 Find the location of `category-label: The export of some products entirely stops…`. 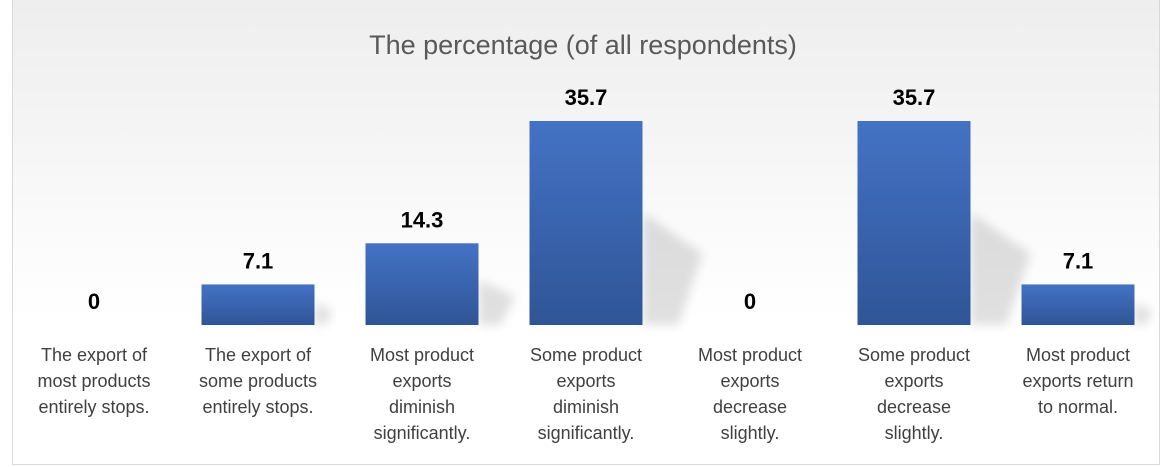

category-label: The export of some products entirely stops… is located at coordinates (258, 381).